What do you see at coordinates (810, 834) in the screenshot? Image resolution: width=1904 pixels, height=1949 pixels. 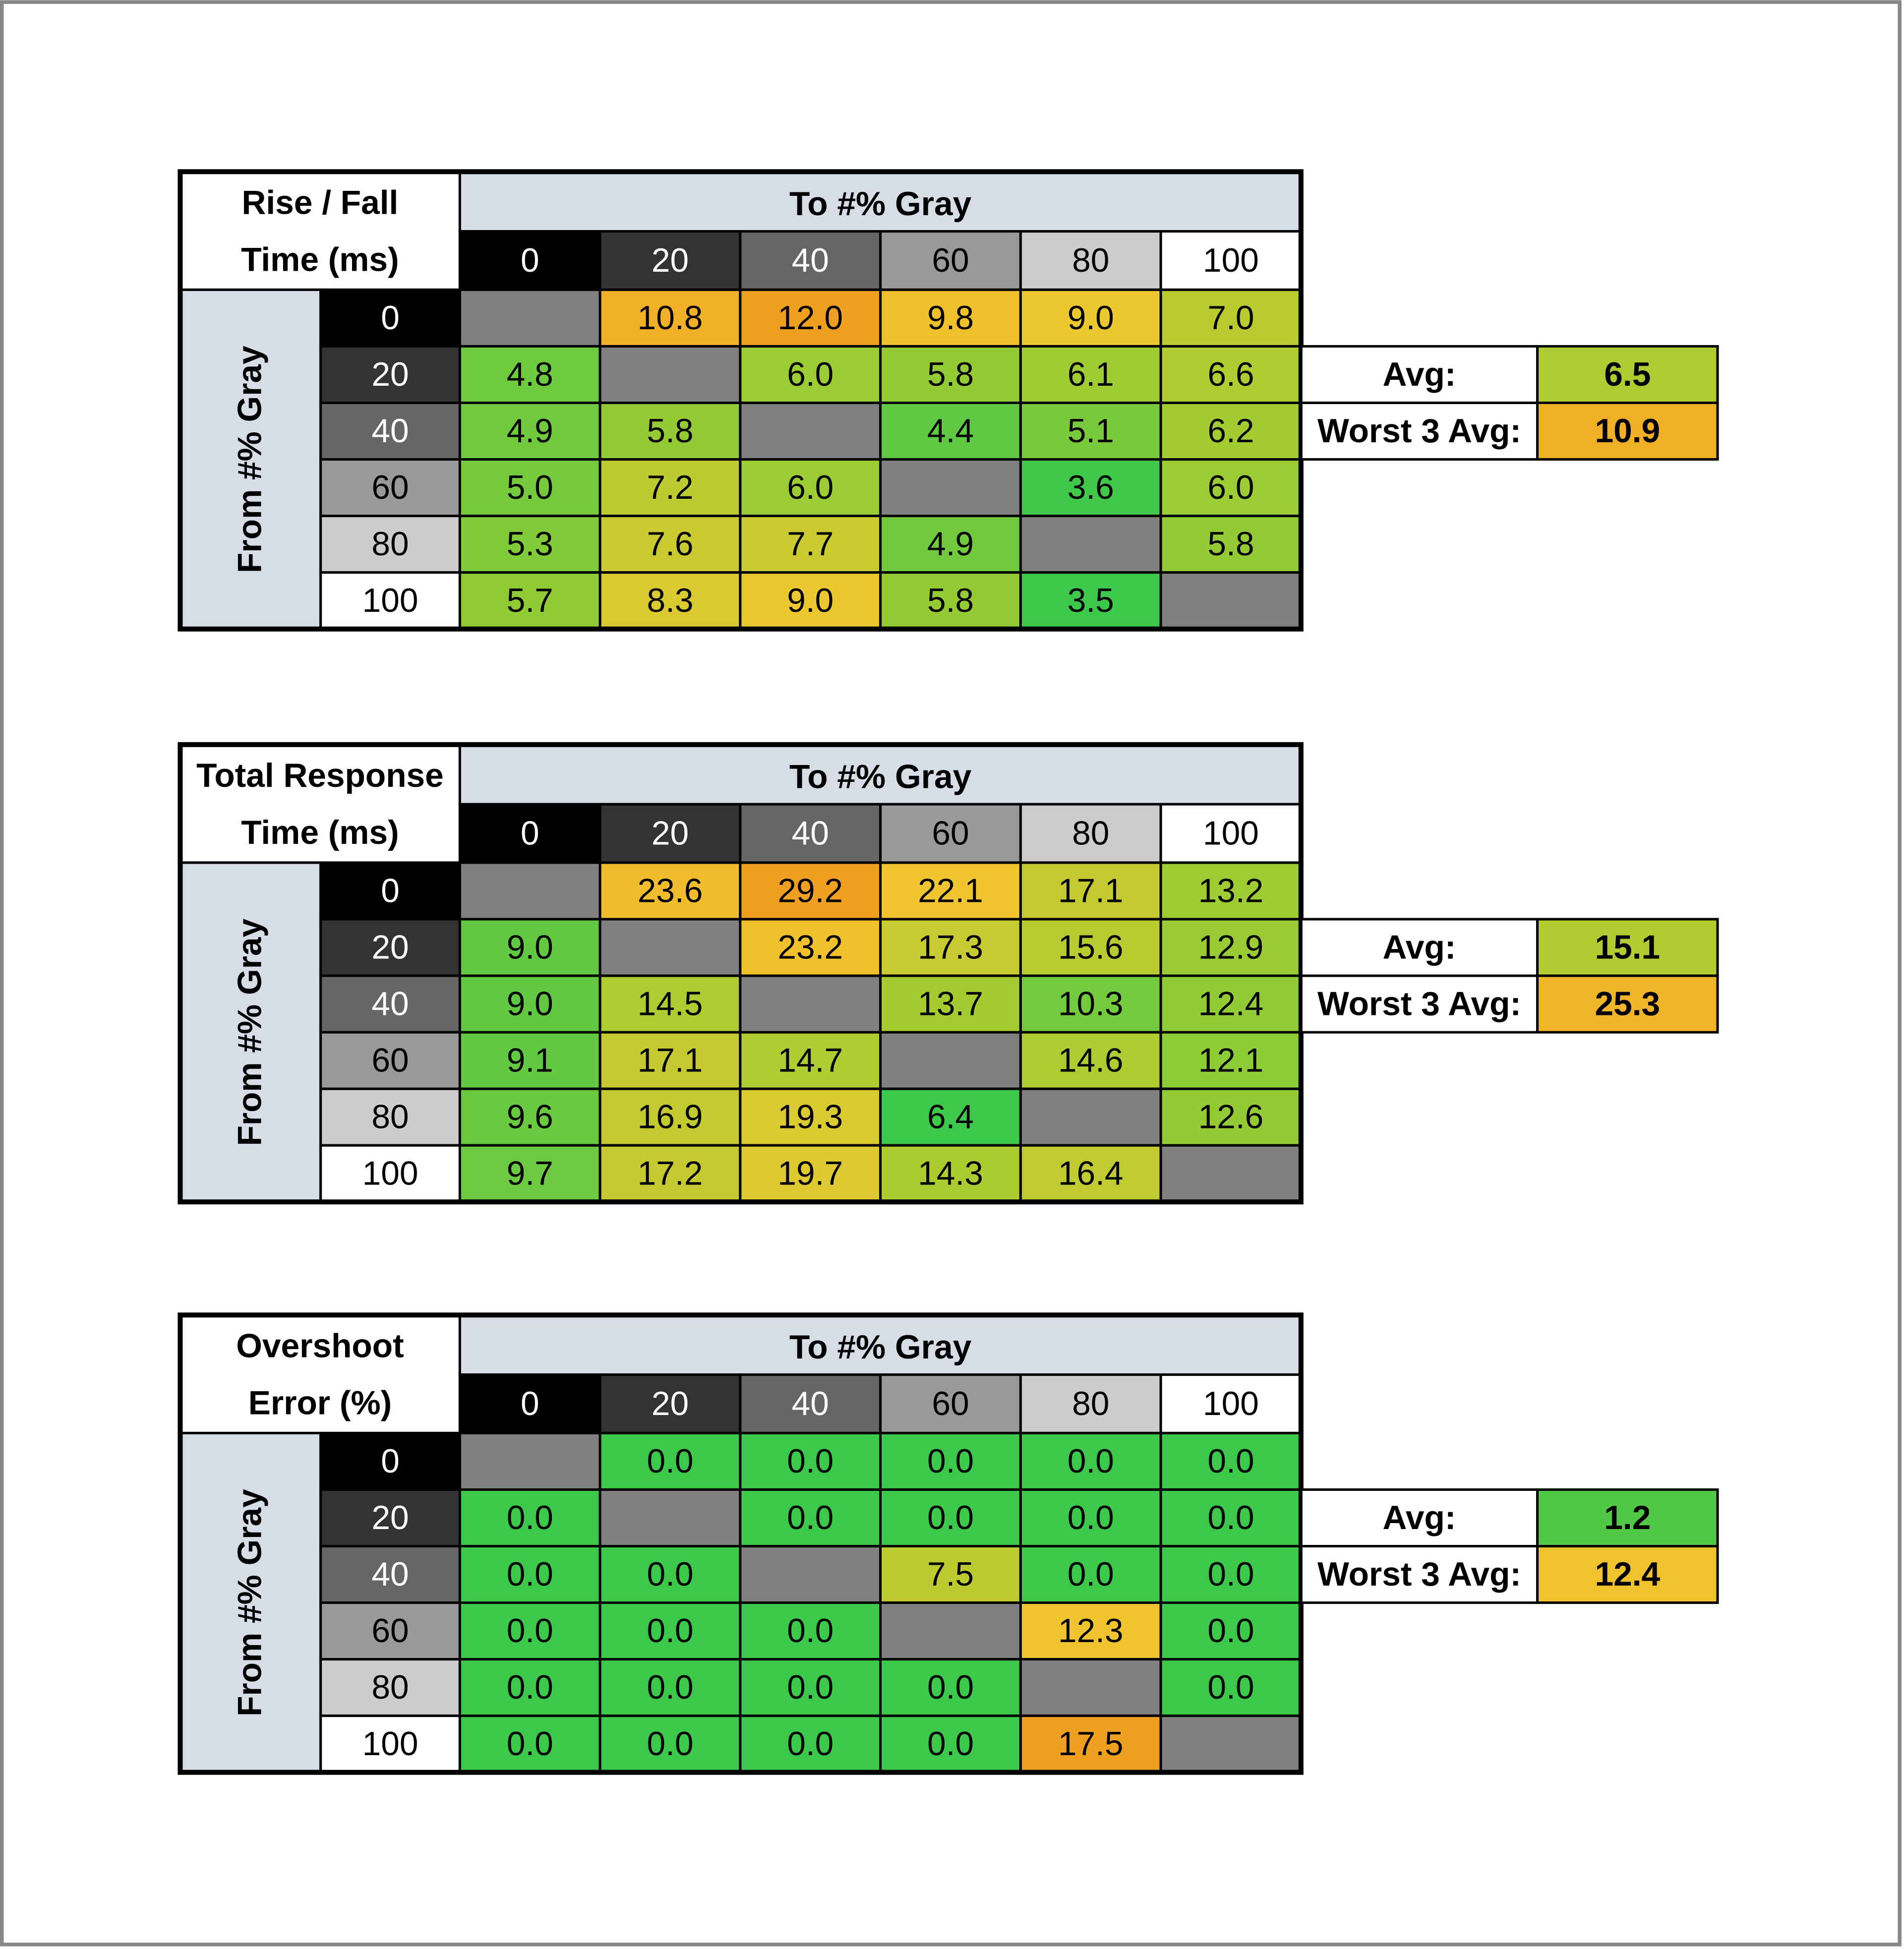 I see `column-header: 40` at bounding box center [810, 834].